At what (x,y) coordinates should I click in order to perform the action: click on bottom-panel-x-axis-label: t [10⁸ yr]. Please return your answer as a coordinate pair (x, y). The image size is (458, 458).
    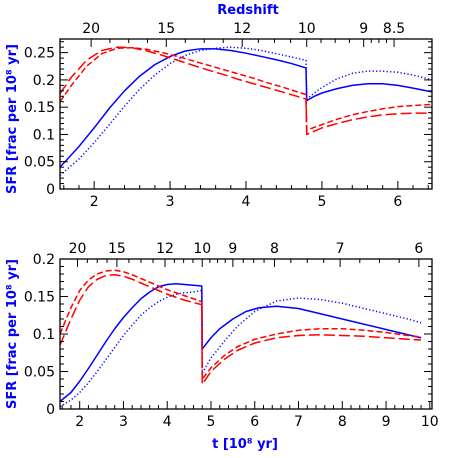
    Looking at the image, I should click on (245, 444).